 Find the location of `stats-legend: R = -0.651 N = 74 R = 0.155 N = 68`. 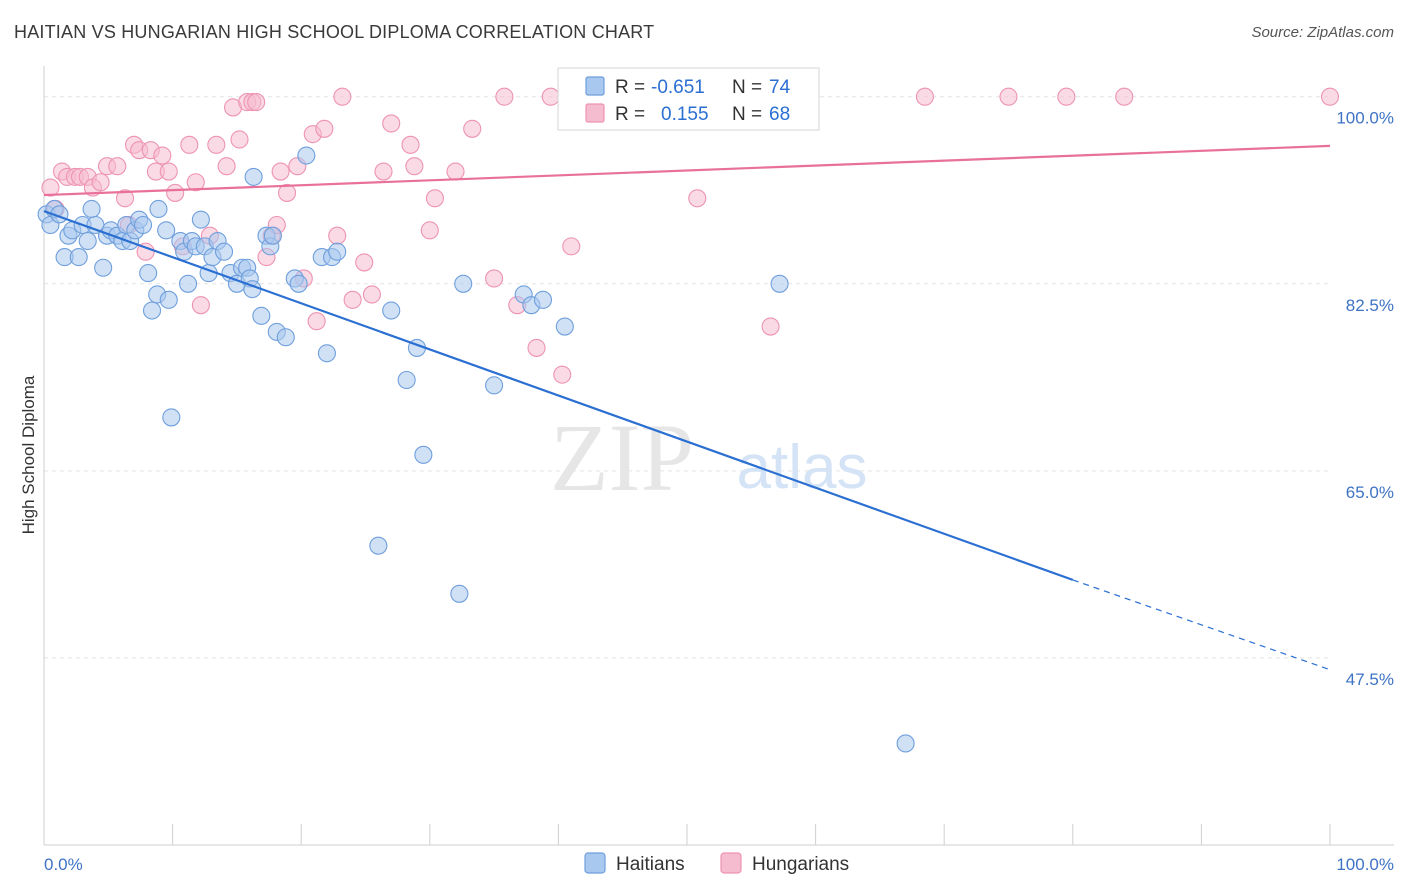

stats-legend: R = -0.651 N = 74 R = 0.155 N = 68 is located at coordinates (688, 99).